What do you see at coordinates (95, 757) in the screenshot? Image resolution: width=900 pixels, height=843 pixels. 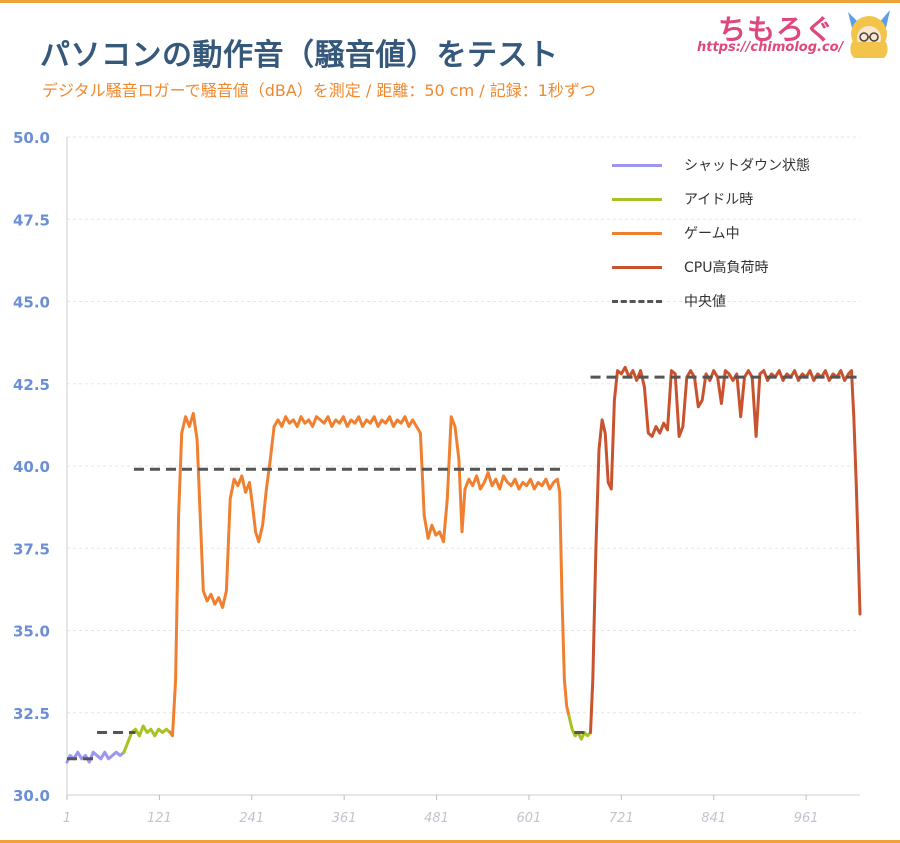 I see `series-line-shutdown` at bounding box center [95, 757].